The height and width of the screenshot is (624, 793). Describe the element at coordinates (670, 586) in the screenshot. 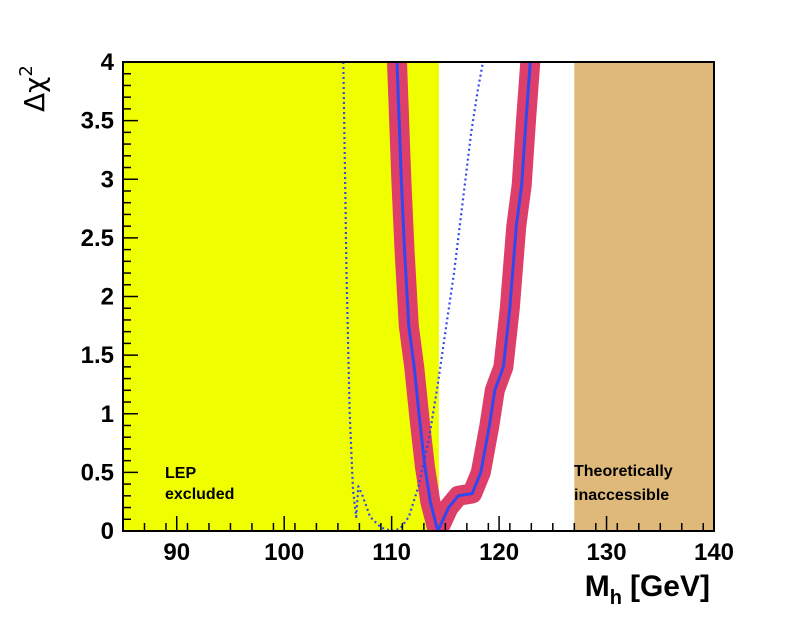

I see `x-axis-title-unit: [GeV]` at that location.